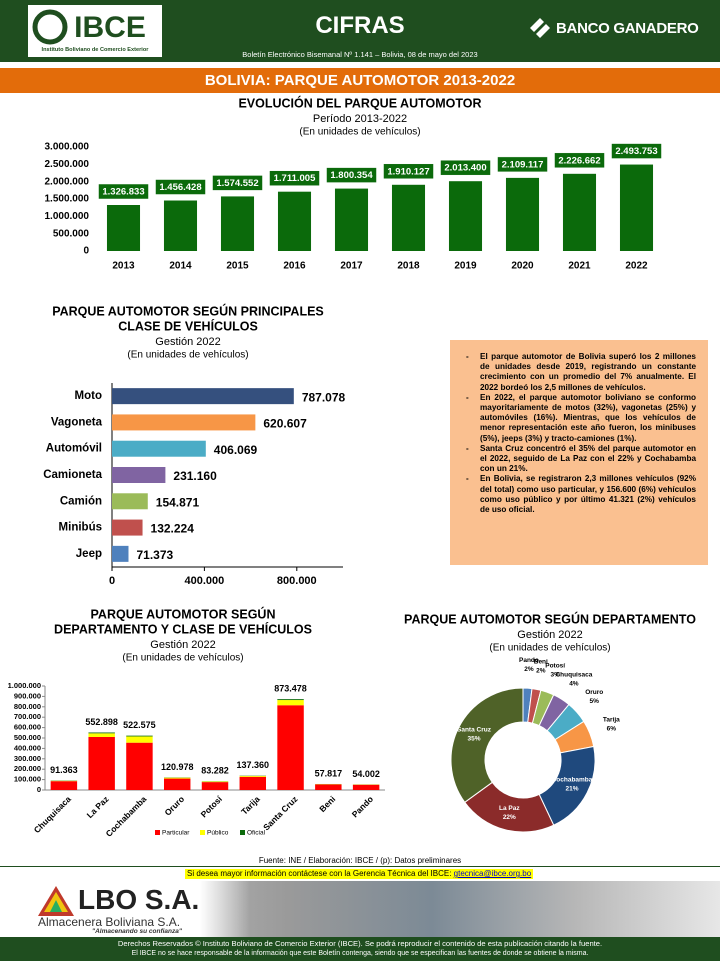 This screenshot has height=961, width=720. What do you see at coordinates (360, 119) in the screenshot?
I see `chart-subtitle: Período 2013-2022` at bounding box center [360, 119].